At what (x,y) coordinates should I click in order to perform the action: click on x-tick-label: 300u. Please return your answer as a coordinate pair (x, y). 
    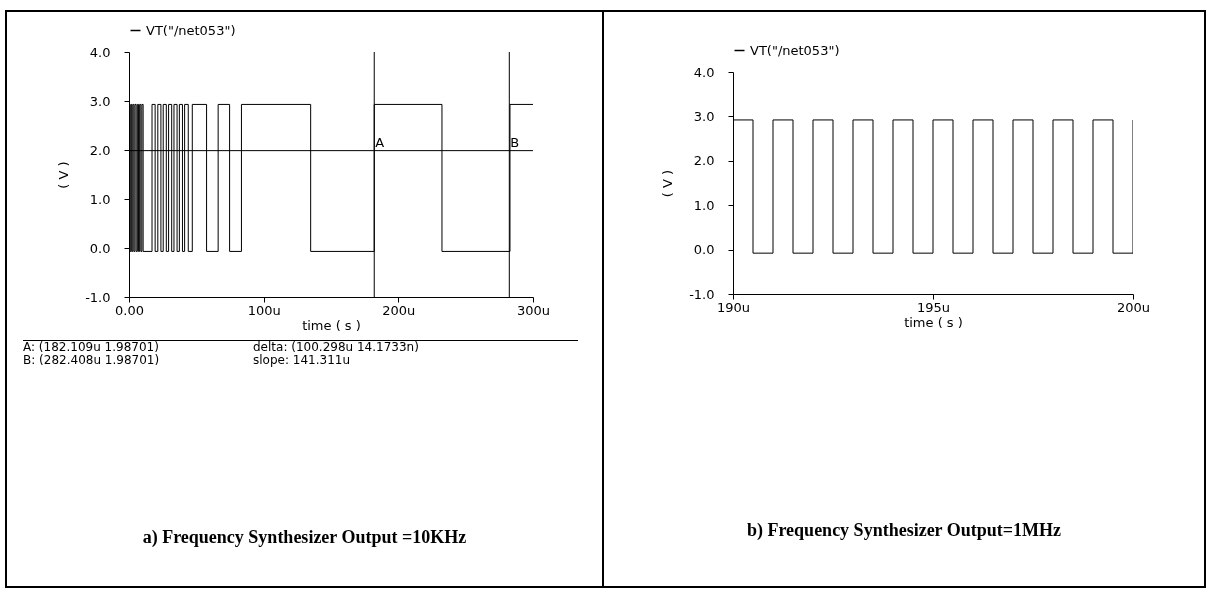
    Looking at the image, I should click on (533, 310).